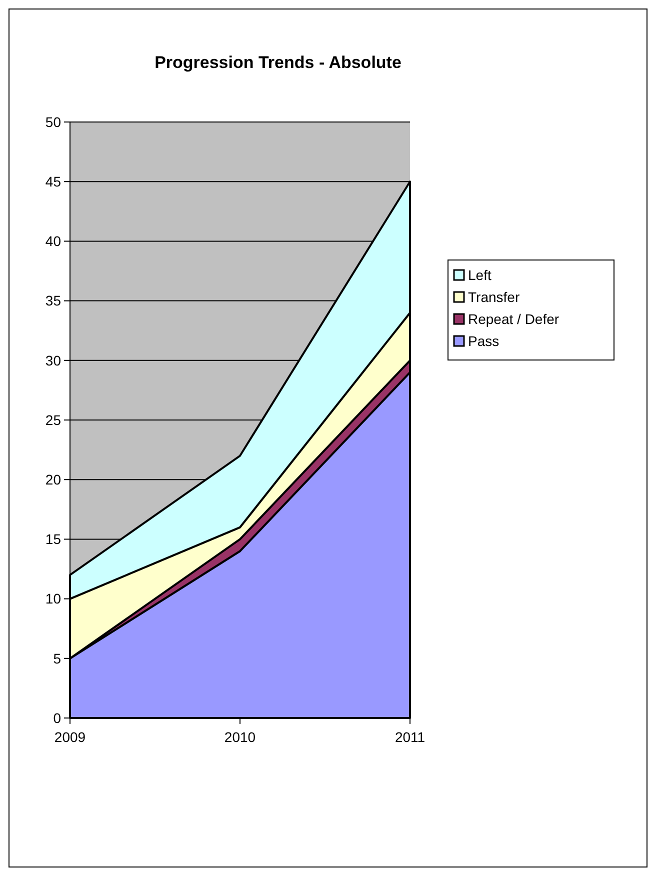  What do you see at coordinates (53, 122) in the screenshot?
I see `y-tick-label: 50` at bounding box center [53, 122].